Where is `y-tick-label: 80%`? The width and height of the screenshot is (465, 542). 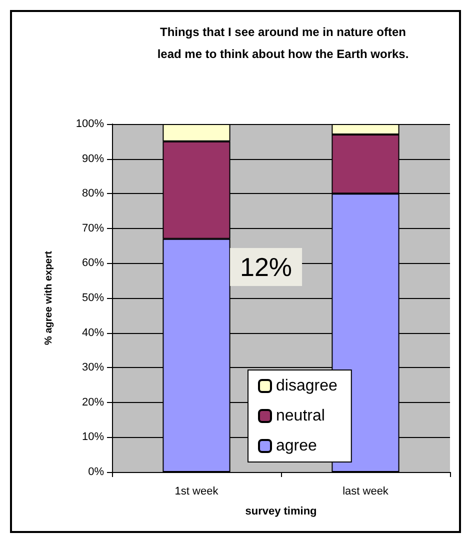 y-tick-label: 80% is located at coordinates (93, 194).